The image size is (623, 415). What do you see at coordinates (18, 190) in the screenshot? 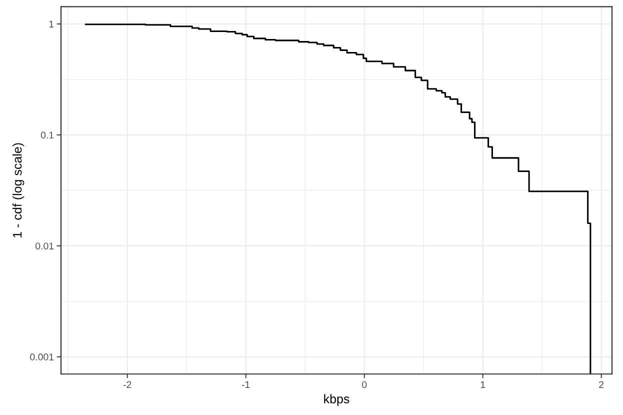
I see `y-axis-title: 1 - cdf (log scale)` at bounding box center [18, 190].